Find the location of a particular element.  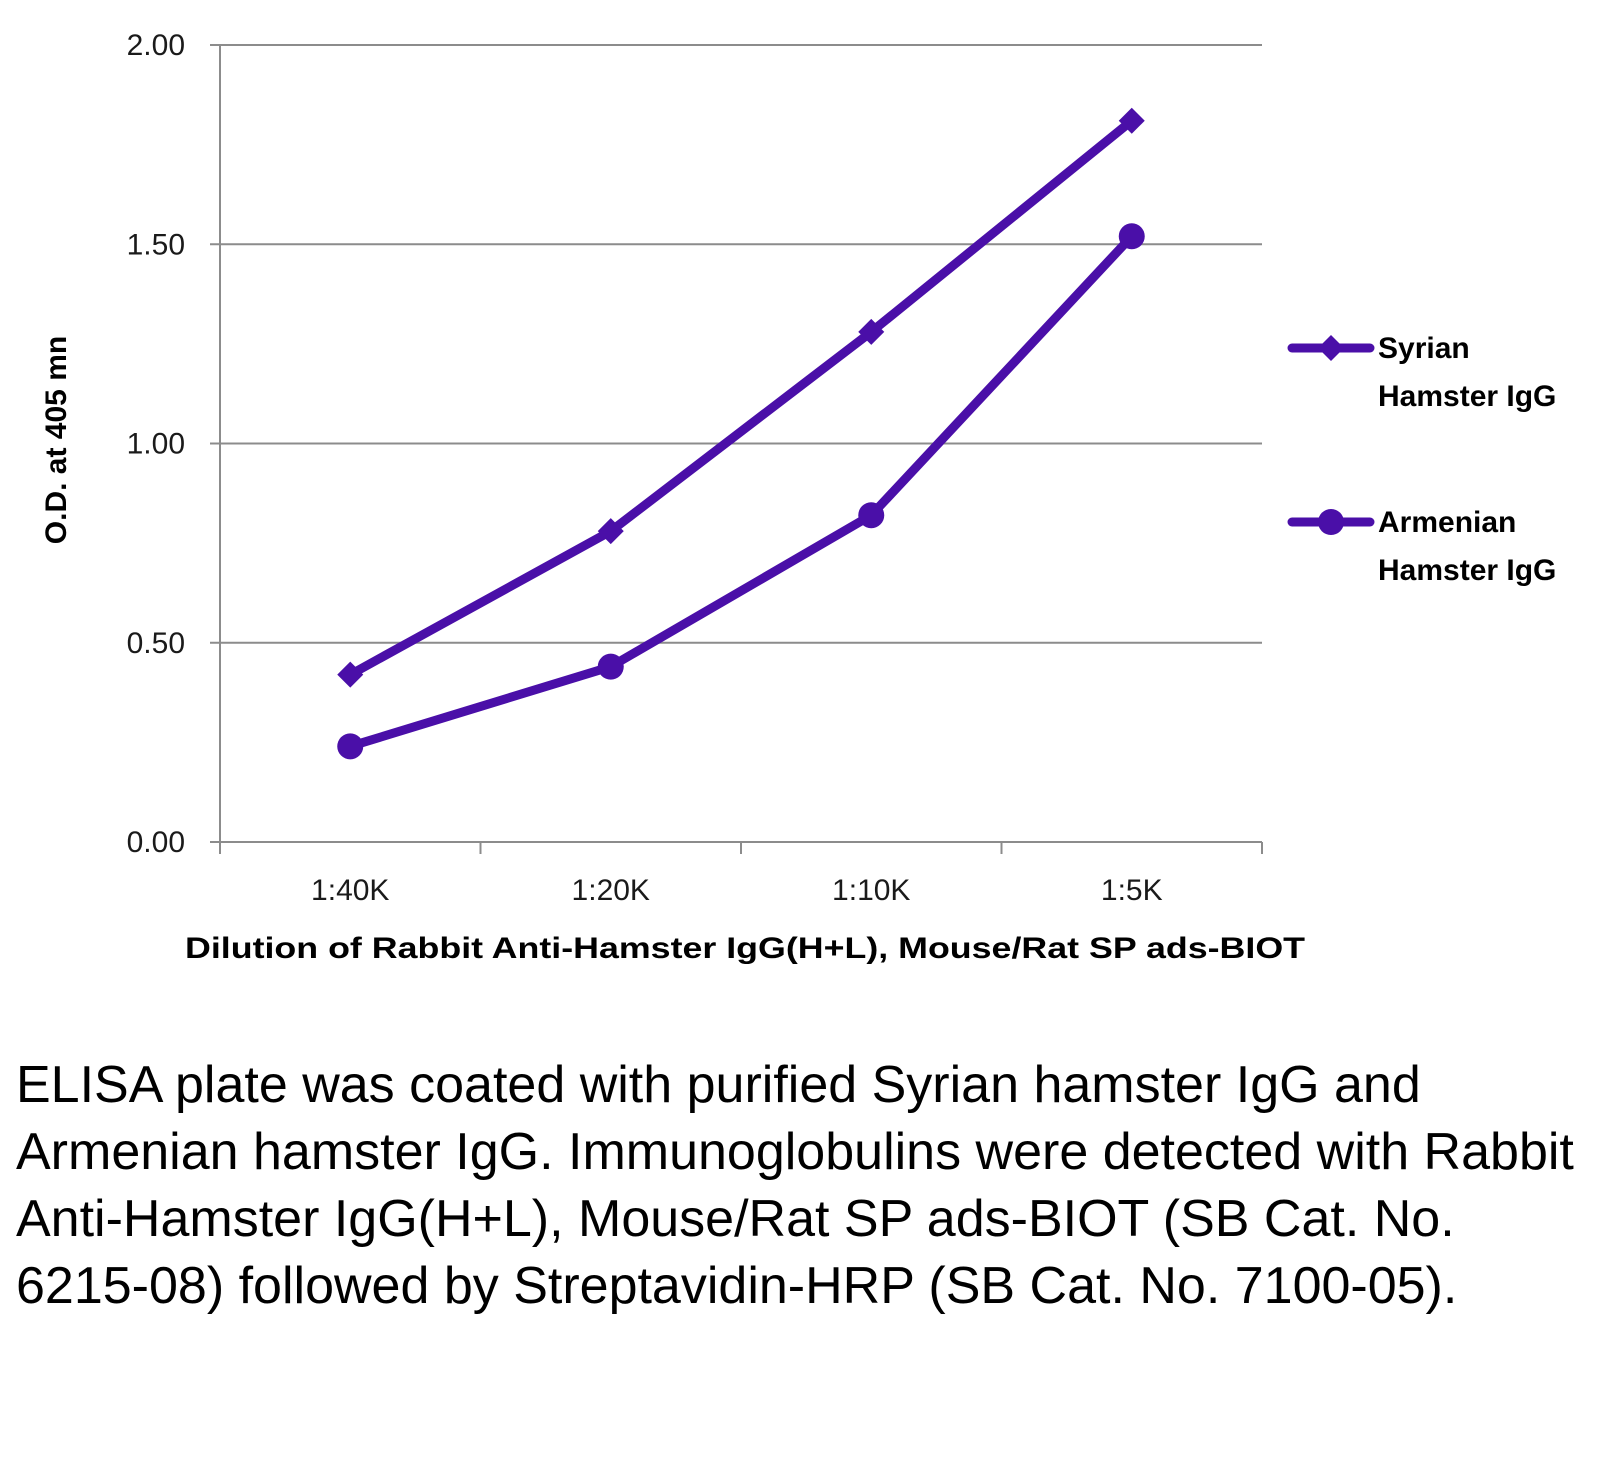

x-tick-label: 1:40K is located at coordinates (350, 890).